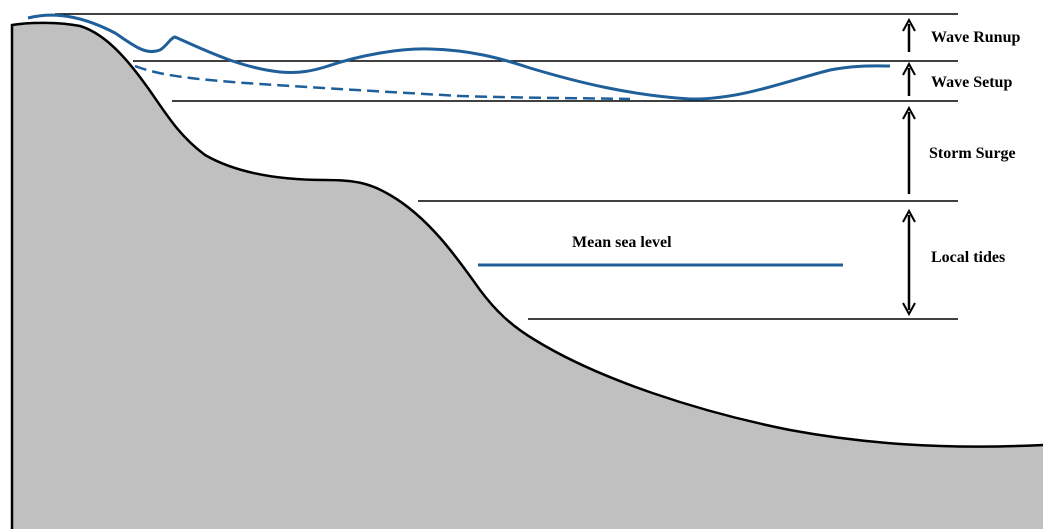 This screenshot has height=529, width=1043. Describe the element at coordinates (622, 242) in the screenshot. I see `mean-sea-level-label: Mean sea level` at that location.